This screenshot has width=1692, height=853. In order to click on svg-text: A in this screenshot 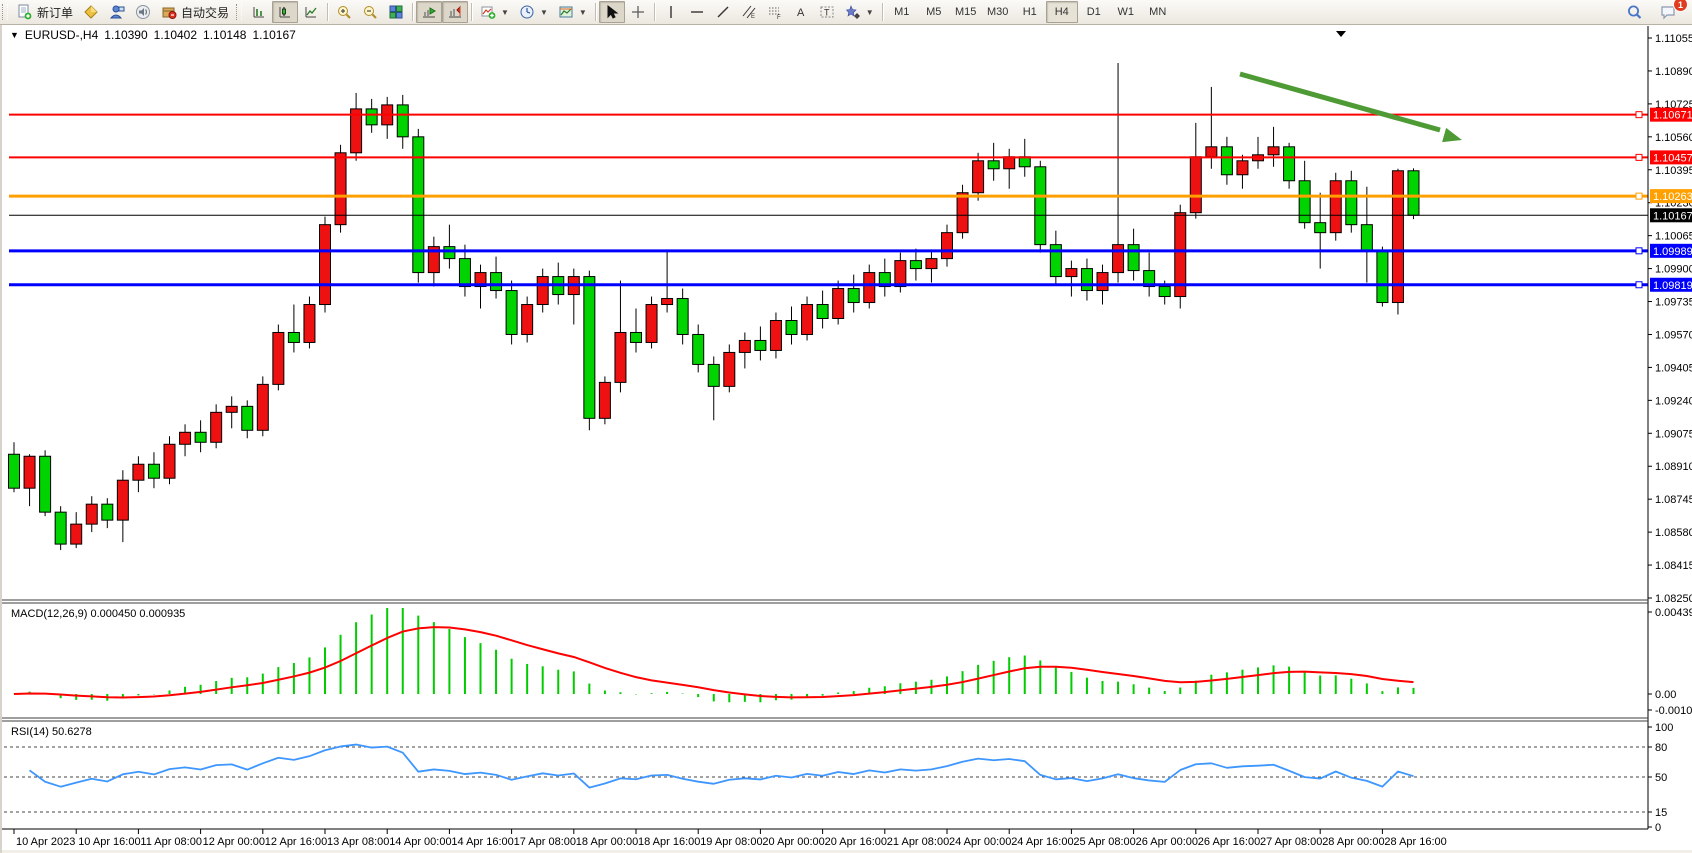, I will do `click(801, 13)`.